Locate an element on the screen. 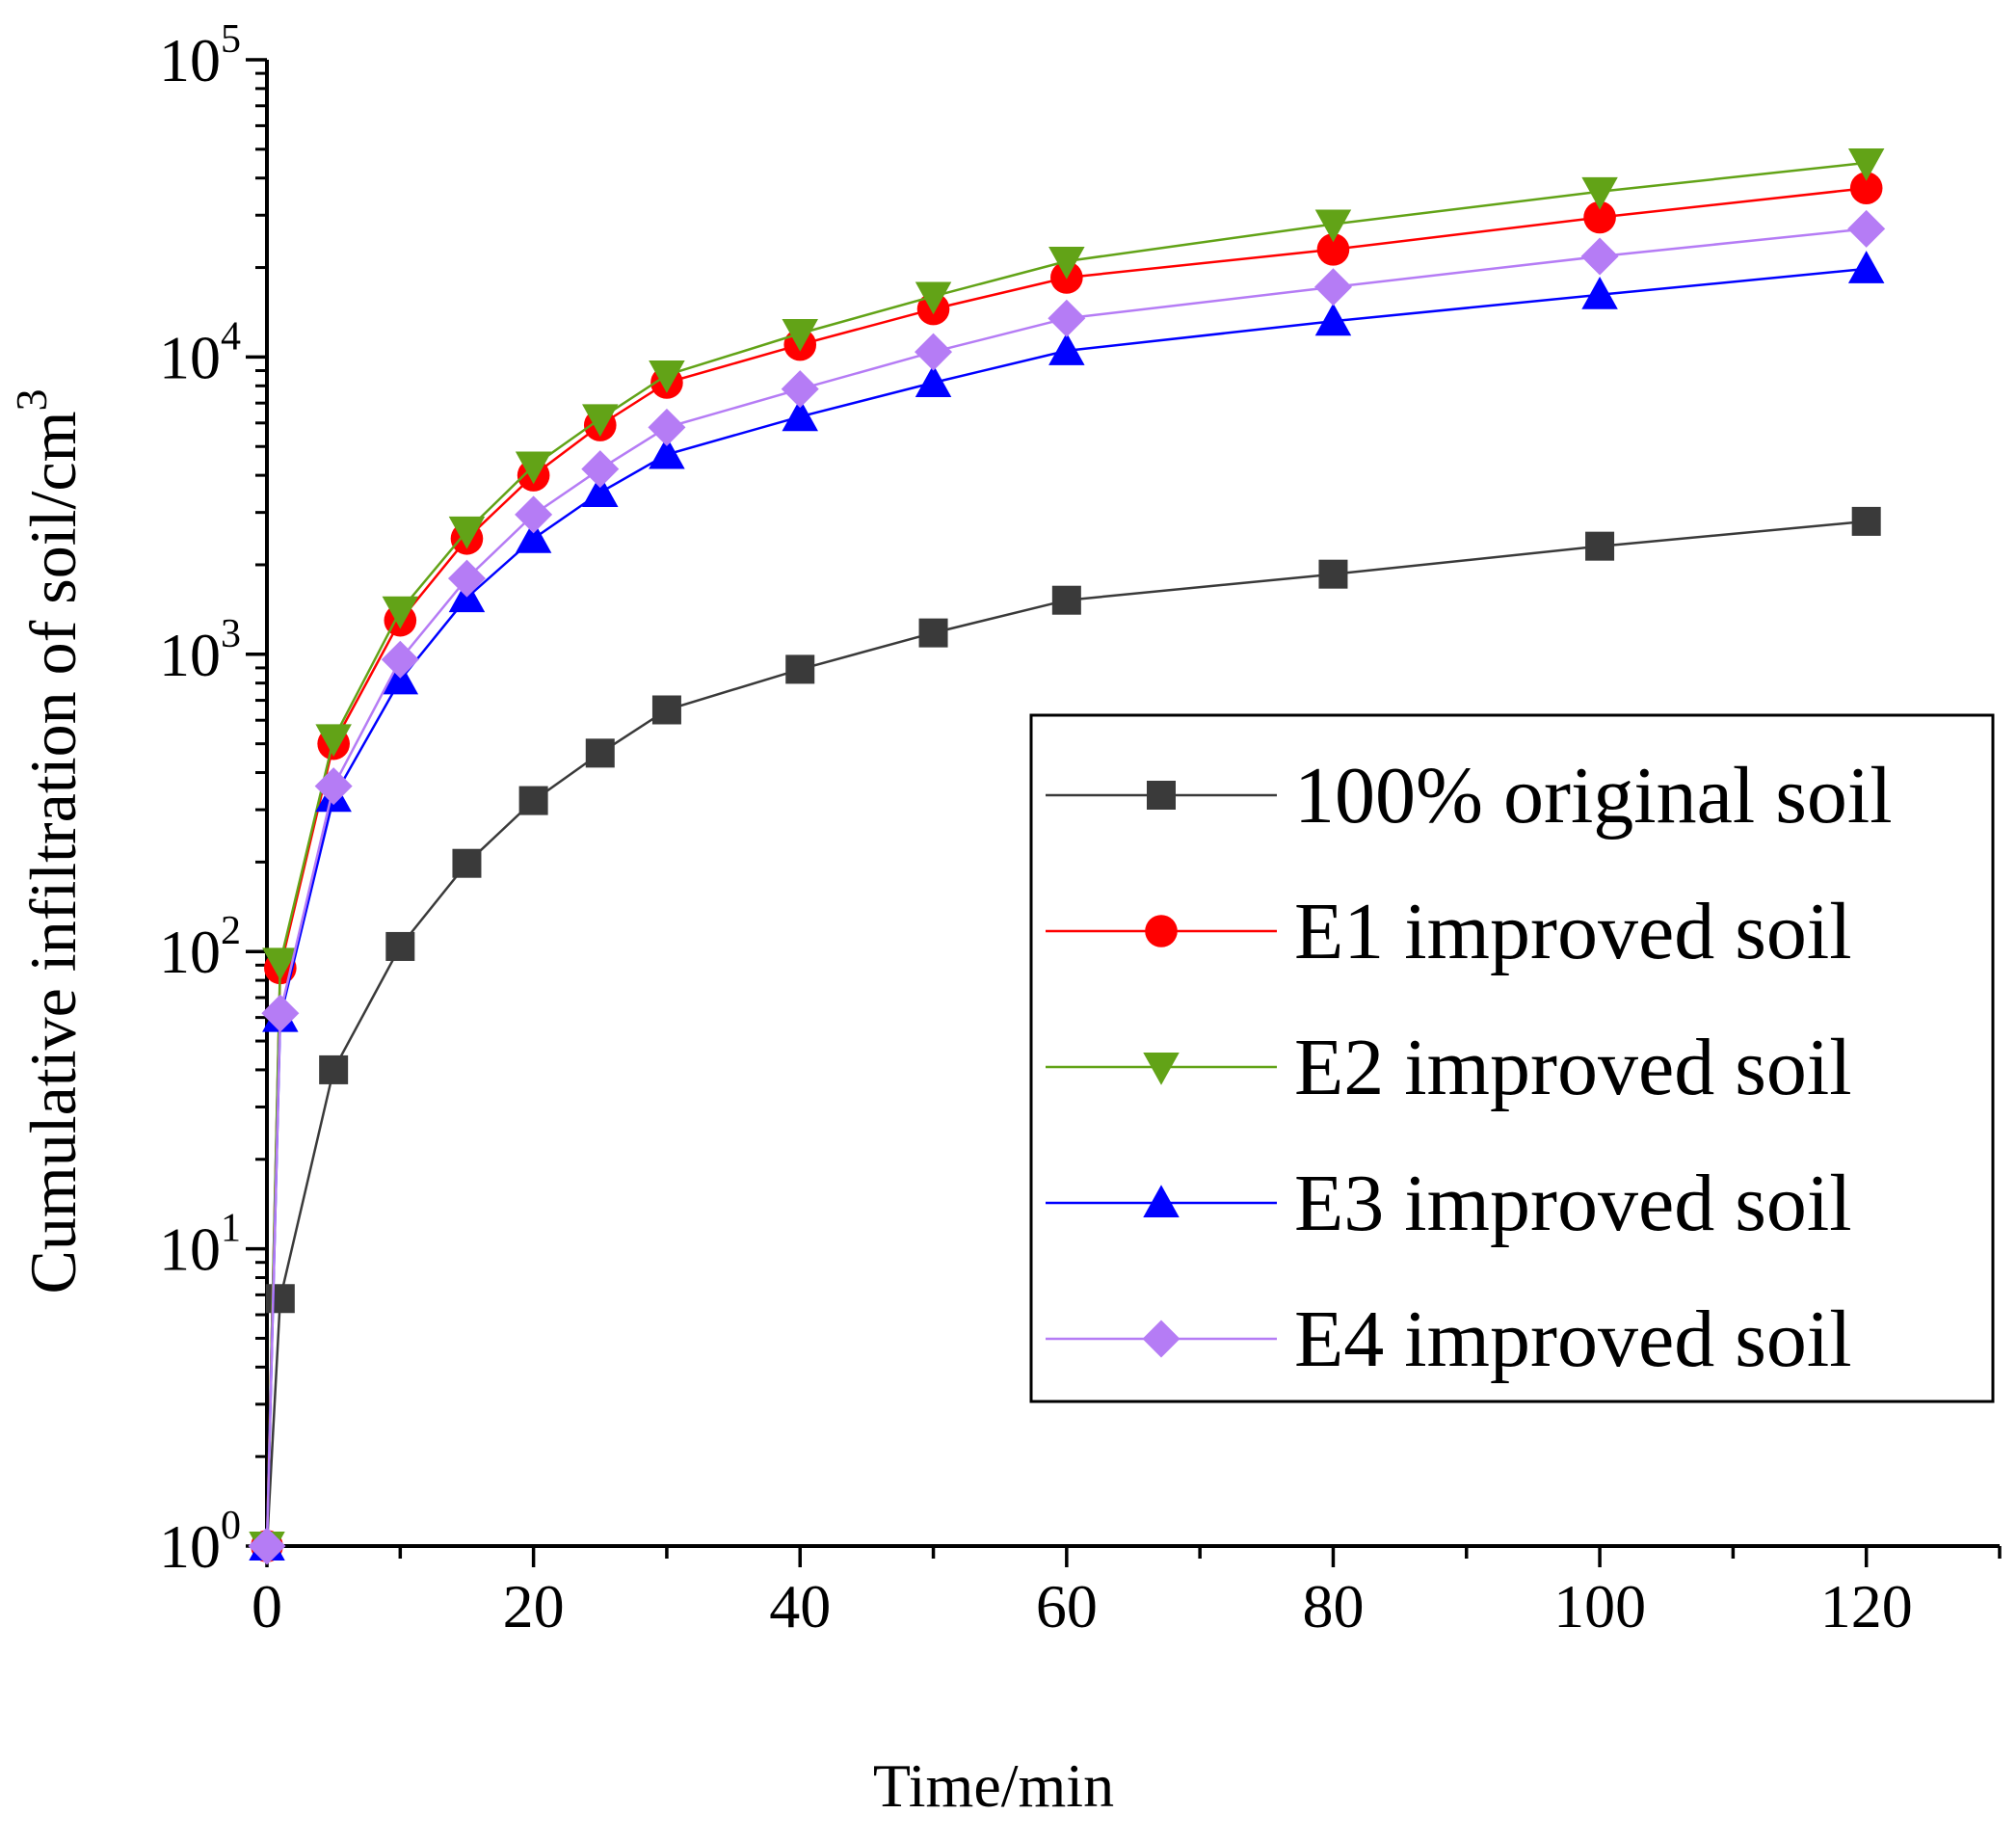  y-tick-label: 10² is located at coordinates (200, 947).